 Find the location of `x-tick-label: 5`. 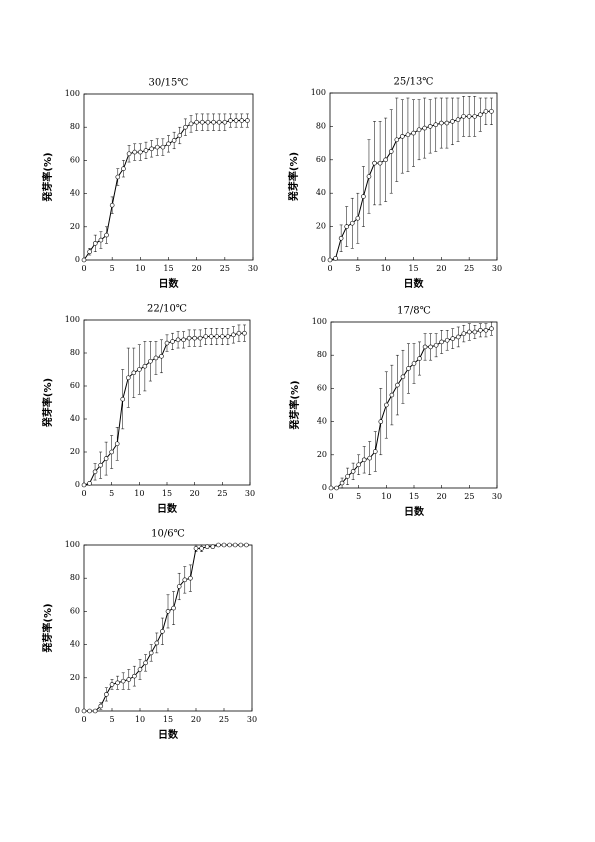

x-tick-label: 5 is located at coordinates (112, 268).